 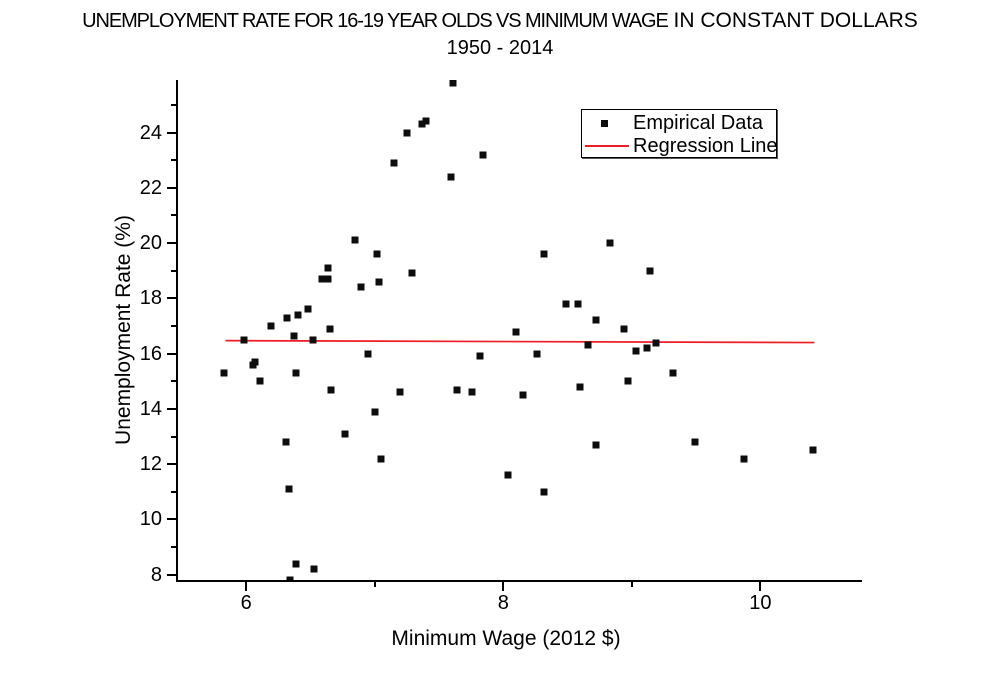 I want to click on x-axis-title: Minimum Wage (2012 $), so click(x=506, y=638).